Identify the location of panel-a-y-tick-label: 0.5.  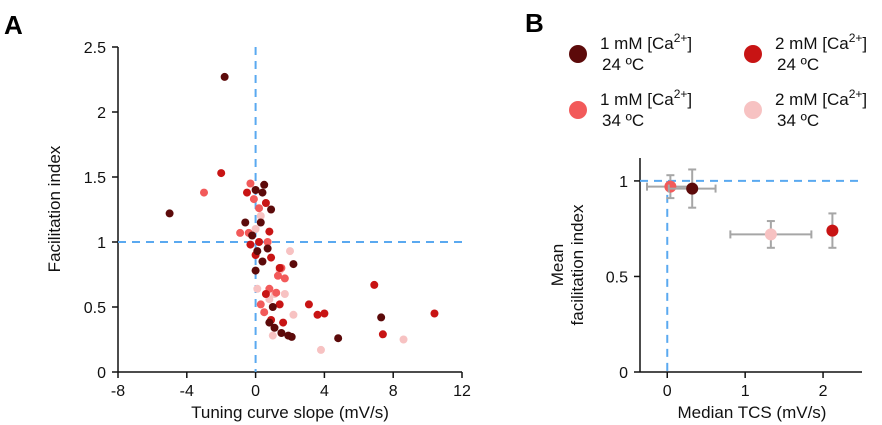
(95, 308).